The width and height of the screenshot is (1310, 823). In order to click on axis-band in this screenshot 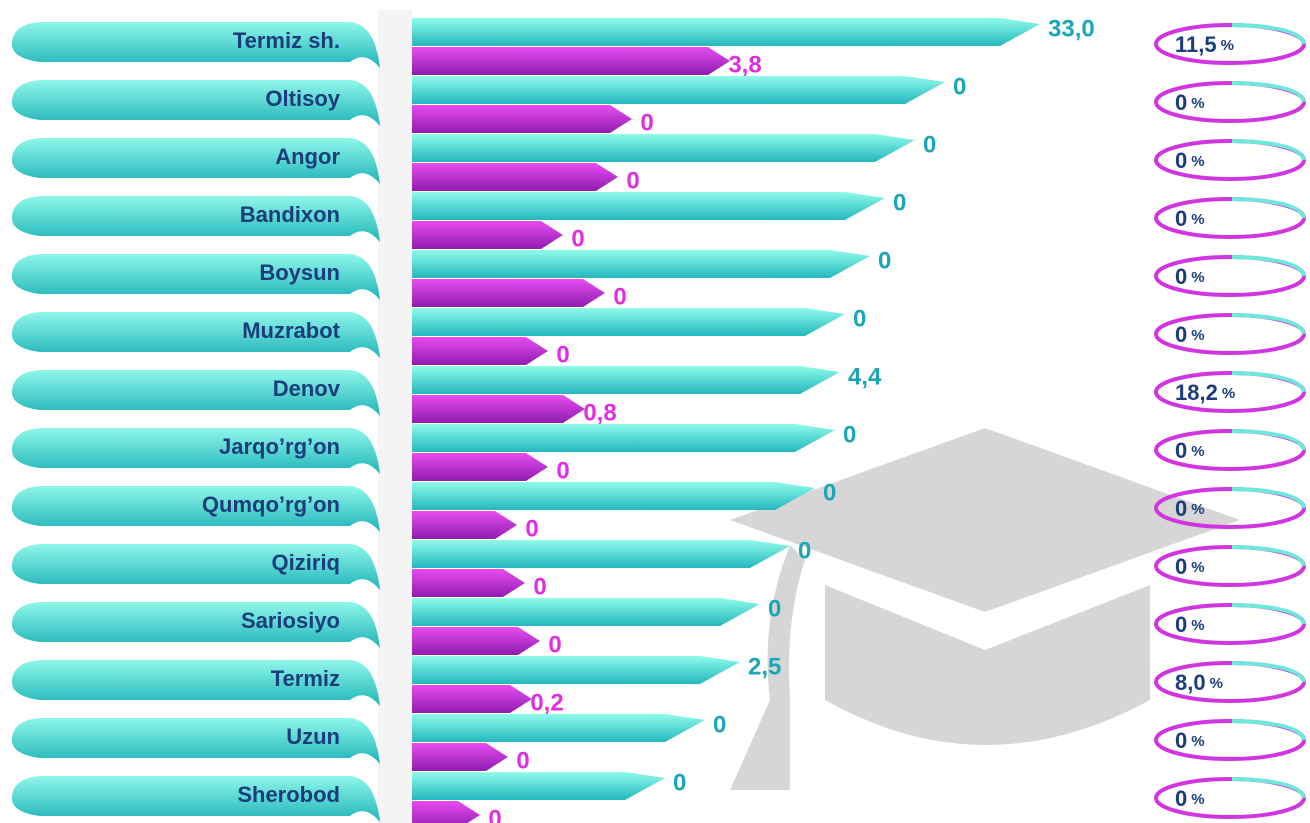, I will do `click(395, 416)`.